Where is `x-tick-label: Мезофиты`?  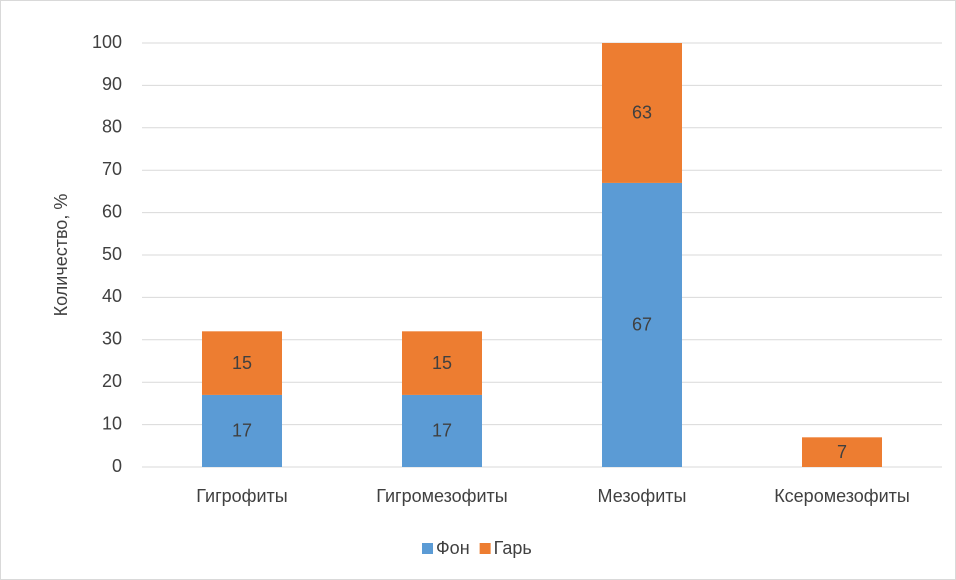
x-tick-label: Мезофиты is located at coordinates (642, 496).